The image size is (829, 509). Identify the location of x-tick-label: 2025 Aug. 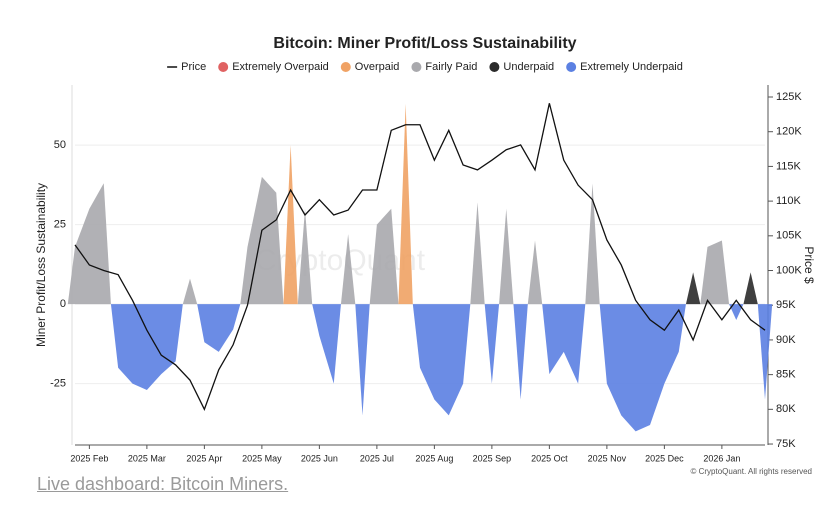
(434, 458).